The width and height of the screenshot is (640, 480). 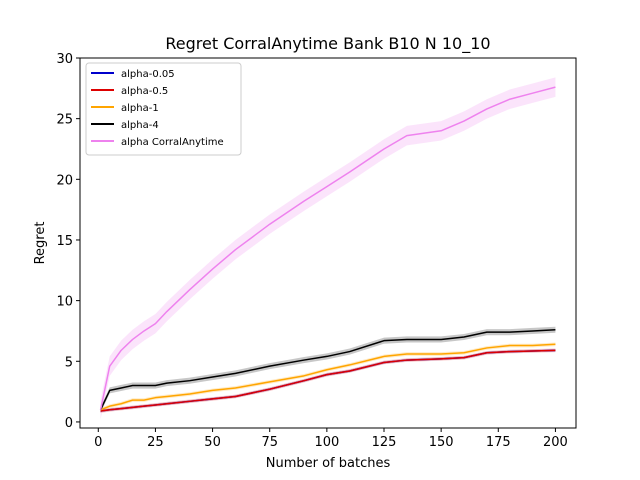 What do you see at coordinates (64, 59) in the screenshot?
I see `y-tick-label: 30` at bounding box center [64, 59].